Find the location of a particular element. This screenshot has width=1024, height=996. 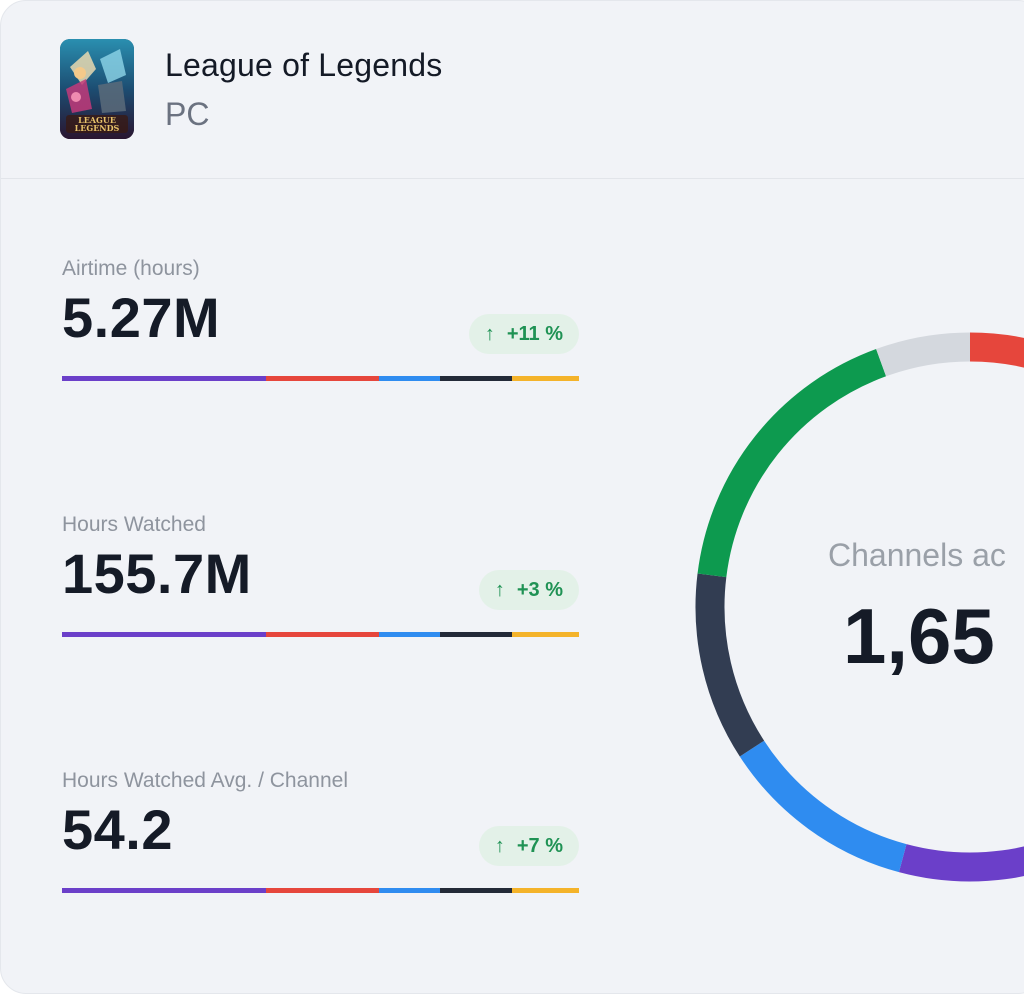

metric-label: Hours Watched is located at coordinates (134, 524).